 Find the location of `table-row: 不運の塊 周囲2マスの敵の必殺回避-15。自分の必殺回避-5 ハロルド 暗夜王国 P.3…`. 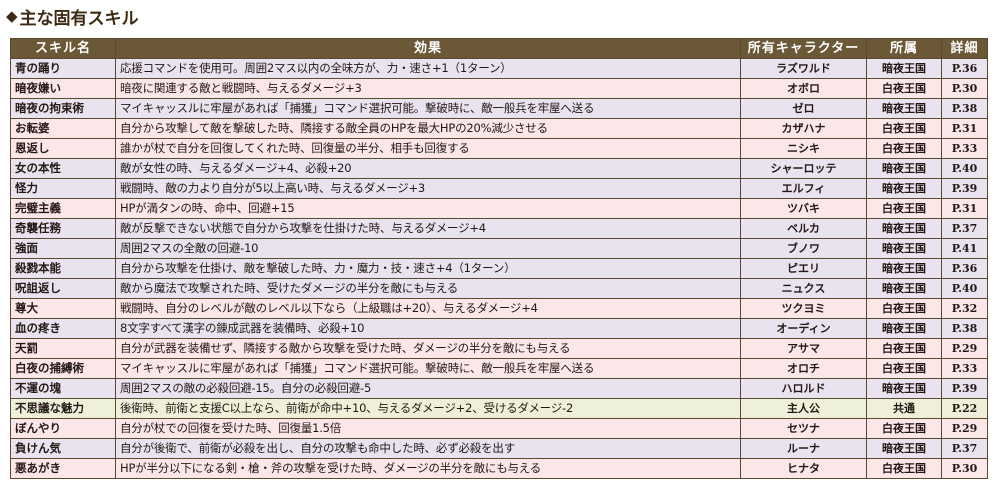

table-row: 不運の塊 周囲2マスの敵の必殺回避-15。自分の必殺回避-5 ハロルド 暗夜王国 P.3… is located at coordinates (499, 389).